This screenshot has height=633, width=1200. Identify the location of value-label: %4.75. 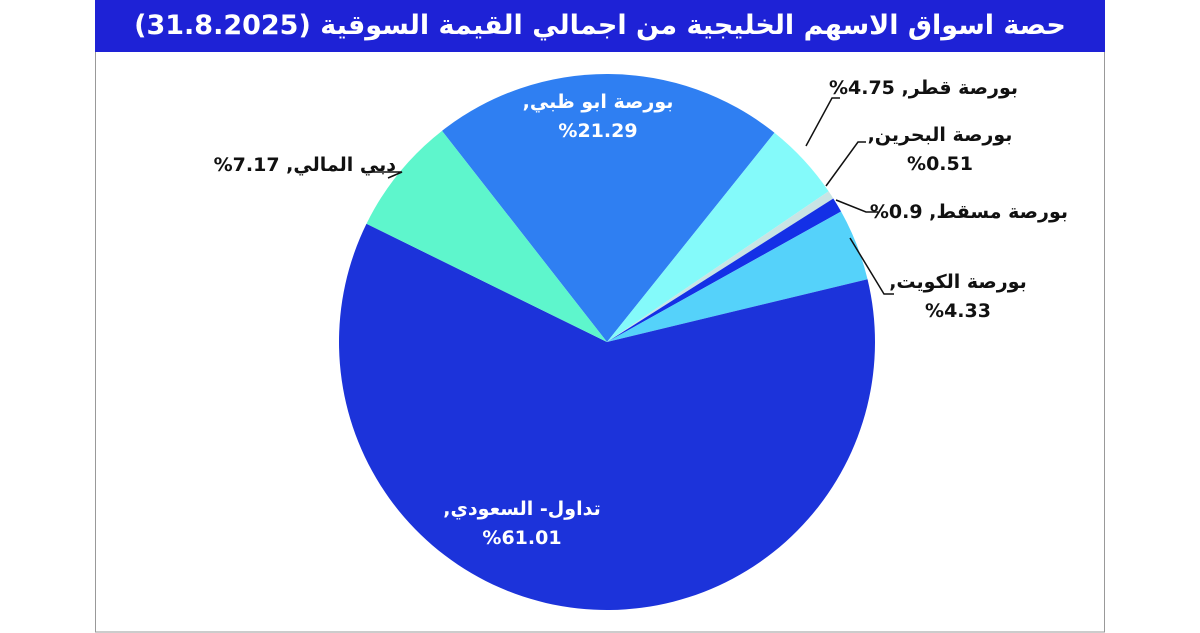
(861, 88).